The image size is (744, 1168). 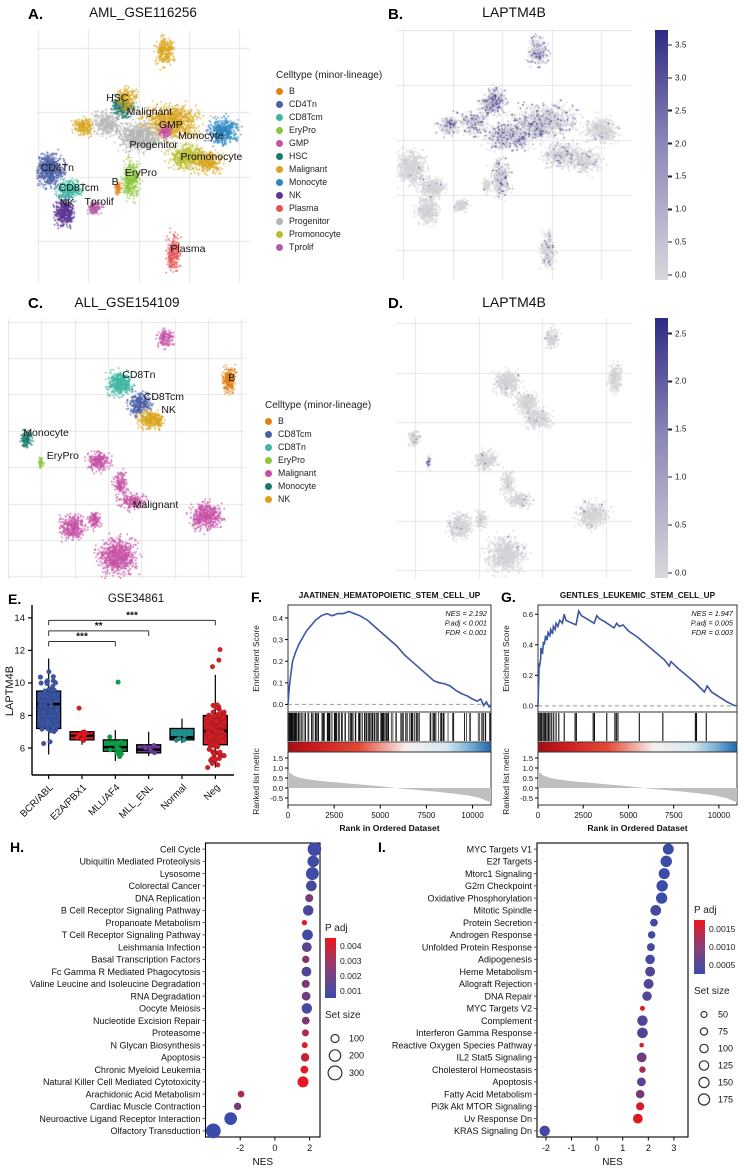 I want to click on legend-label: Promonocyte, so click(x=315, y=234).